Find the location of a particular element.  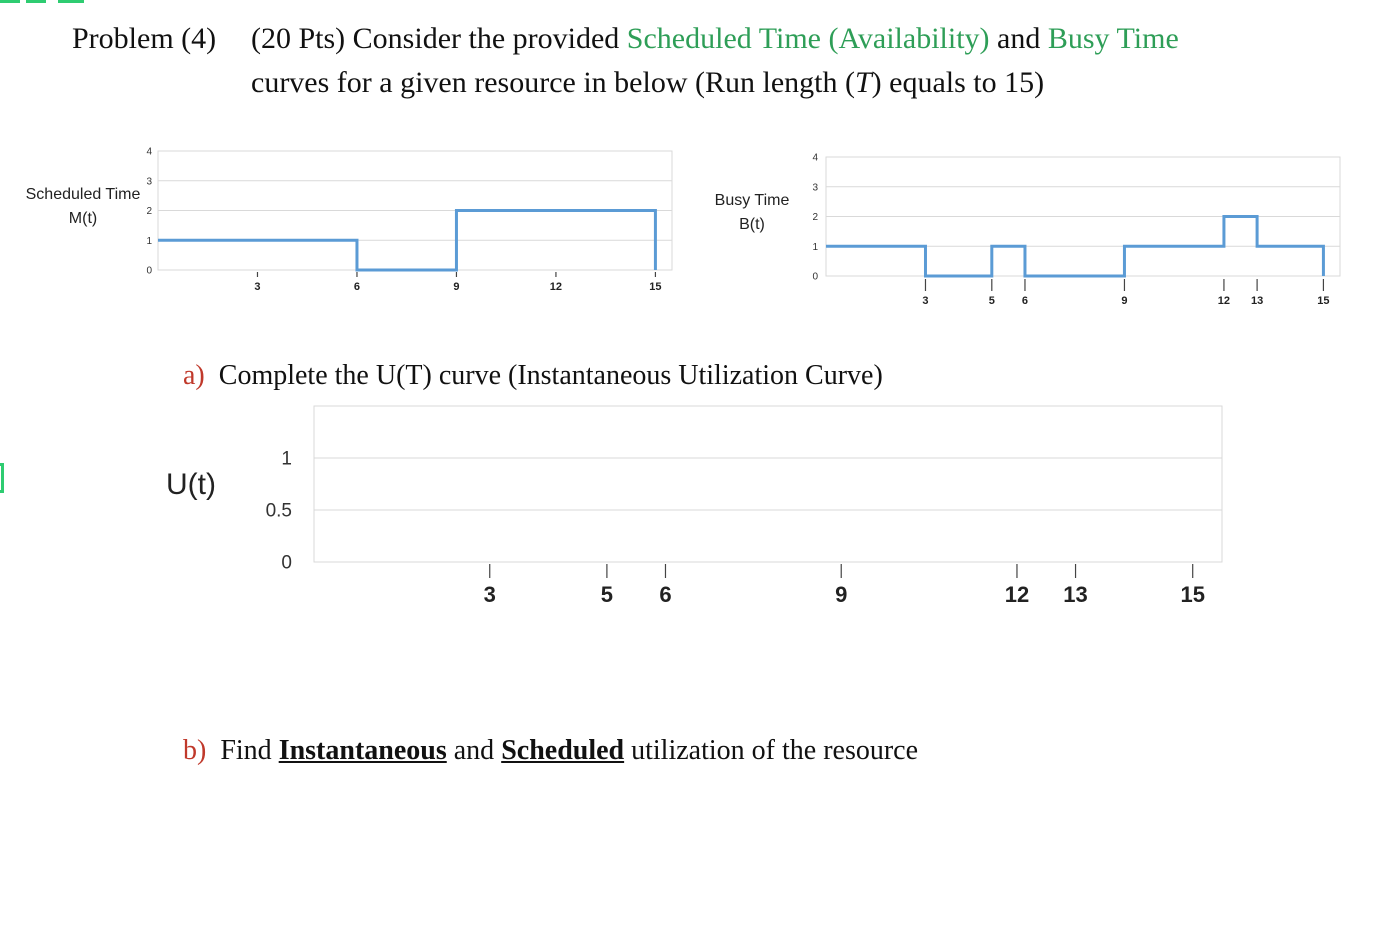

ut-ylabel: U(t) is located at coordinates (191, 484).